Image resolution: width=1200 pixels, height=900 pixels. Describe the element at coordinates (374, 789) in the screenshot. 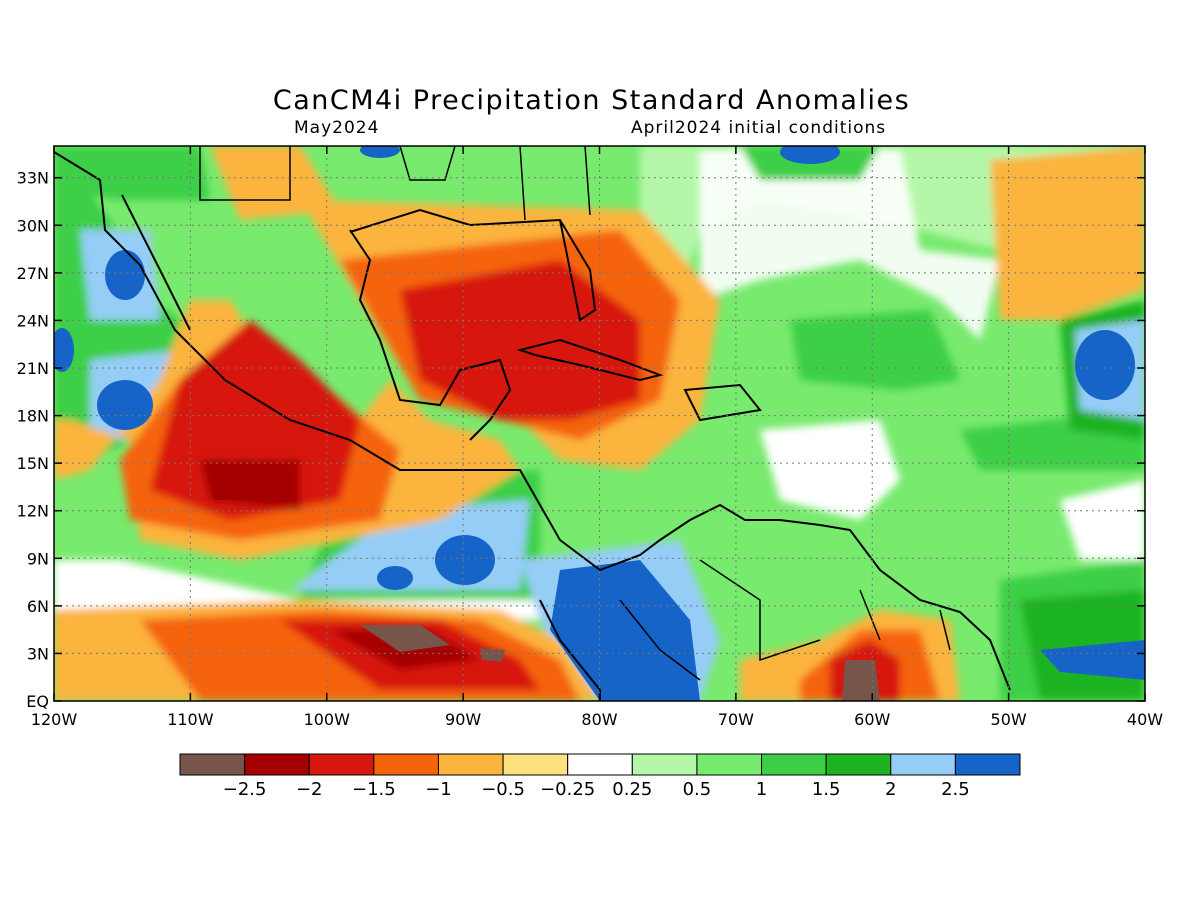

I see `colorbar-label: −1.5` at that location.